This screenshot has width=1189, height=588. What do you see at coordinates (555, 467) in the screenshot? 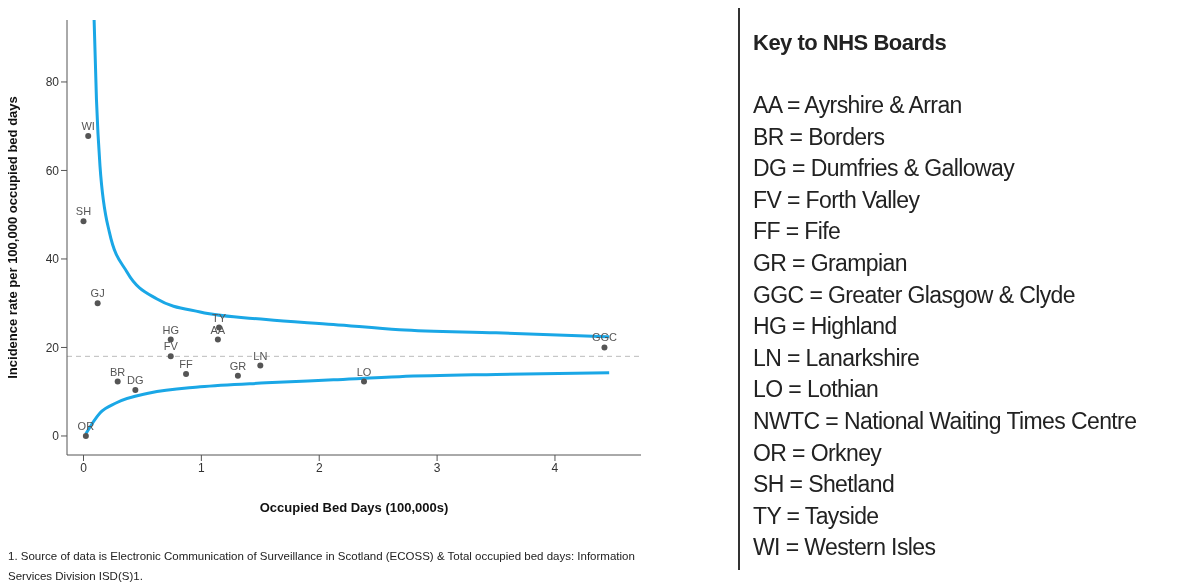
I see `x-tick-label: 4` at bounding box center [555, 467].